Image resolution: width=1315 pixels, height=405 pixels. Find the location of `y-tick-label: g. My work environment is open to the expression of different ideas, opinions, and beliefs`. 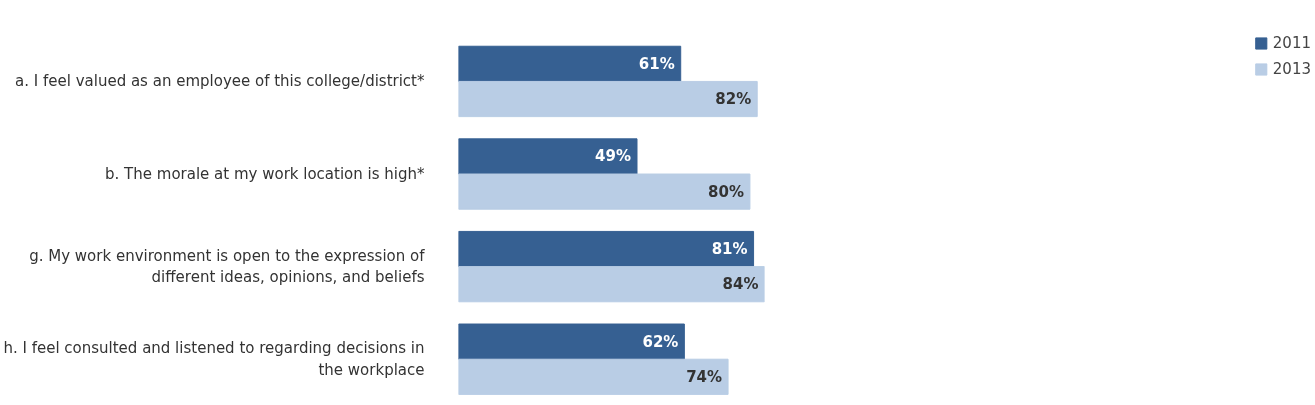

y-tick-label: g. My work environment is open to the expression of different ideas, opinions, and beliefs is located at coordinates (227, 266).